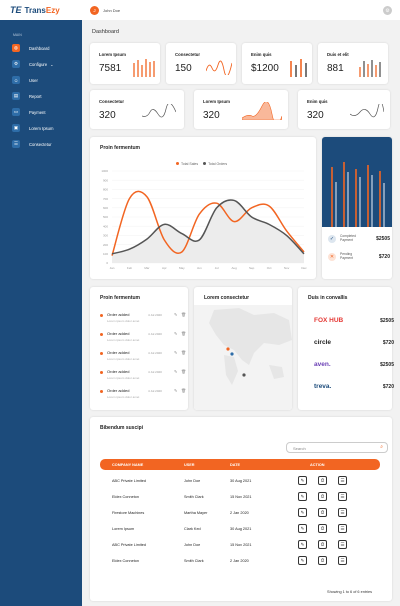 The width and height of the screenshot is (400, 606). I want to click on th-date: DATE, so click(235, 464).